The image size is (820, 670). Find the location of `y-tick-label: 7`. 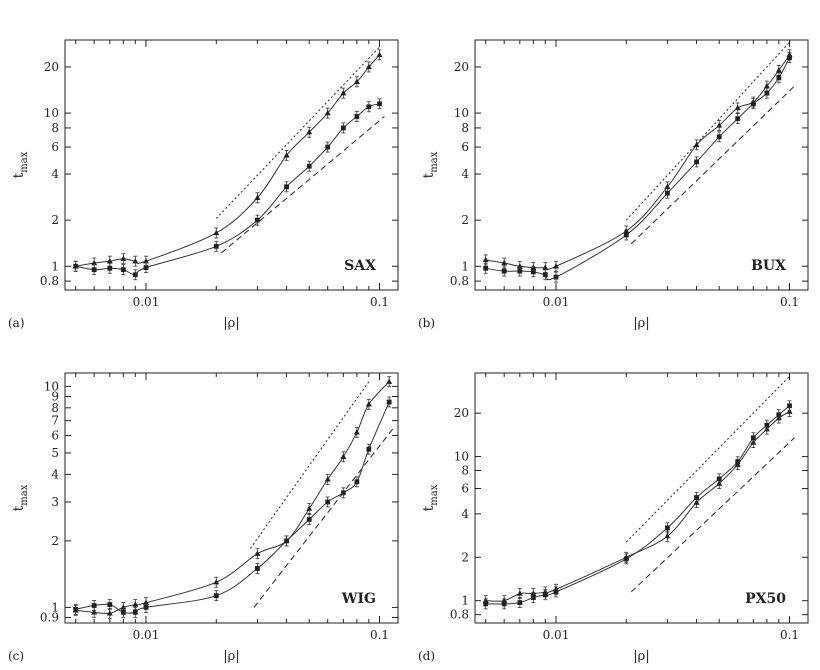

y-tick-label: 7 is located at coordinates (55, 421).